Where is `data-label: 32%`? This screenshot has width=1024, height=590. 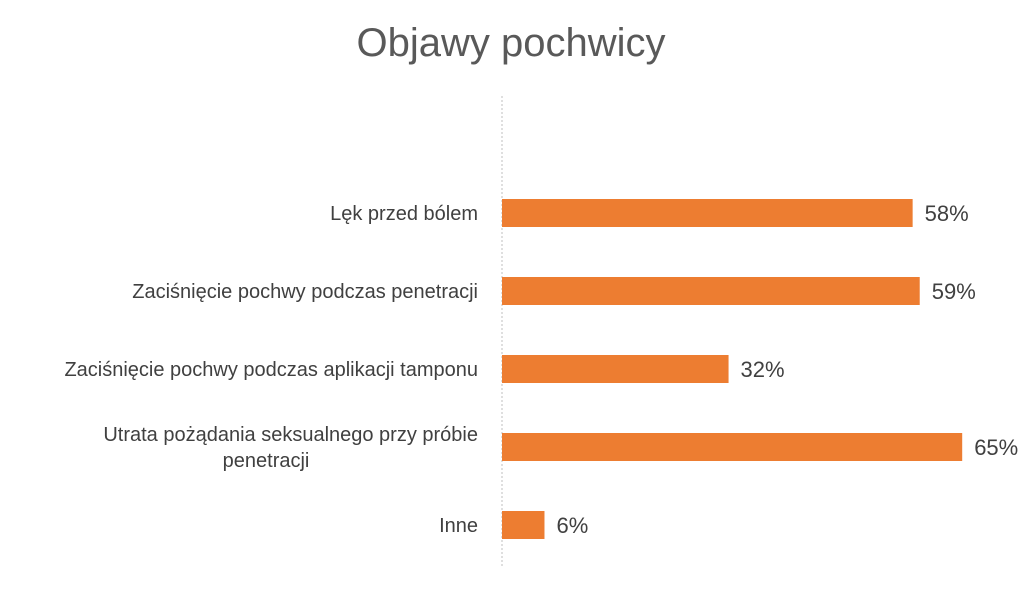
data-label: 32% is located at coordinates (763, 369).